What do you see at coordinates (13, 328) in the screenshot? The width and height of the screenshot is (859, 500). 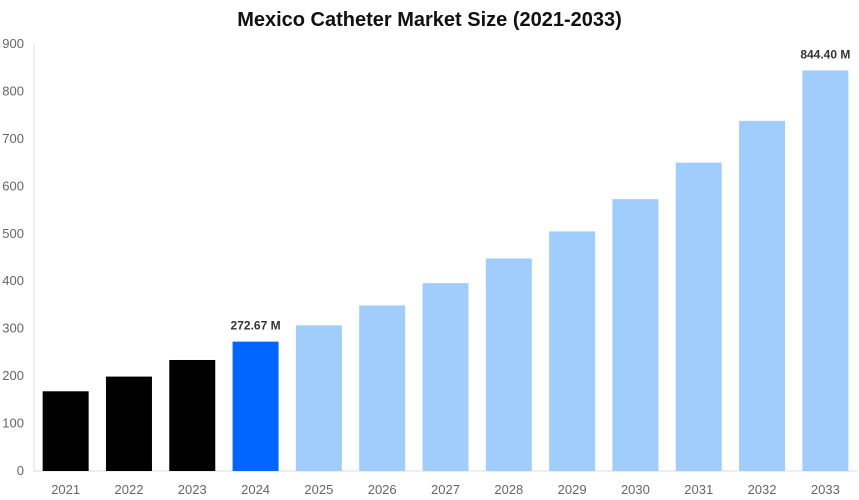 I see `y-tick-label: 300` at bounding box center [13, 328].